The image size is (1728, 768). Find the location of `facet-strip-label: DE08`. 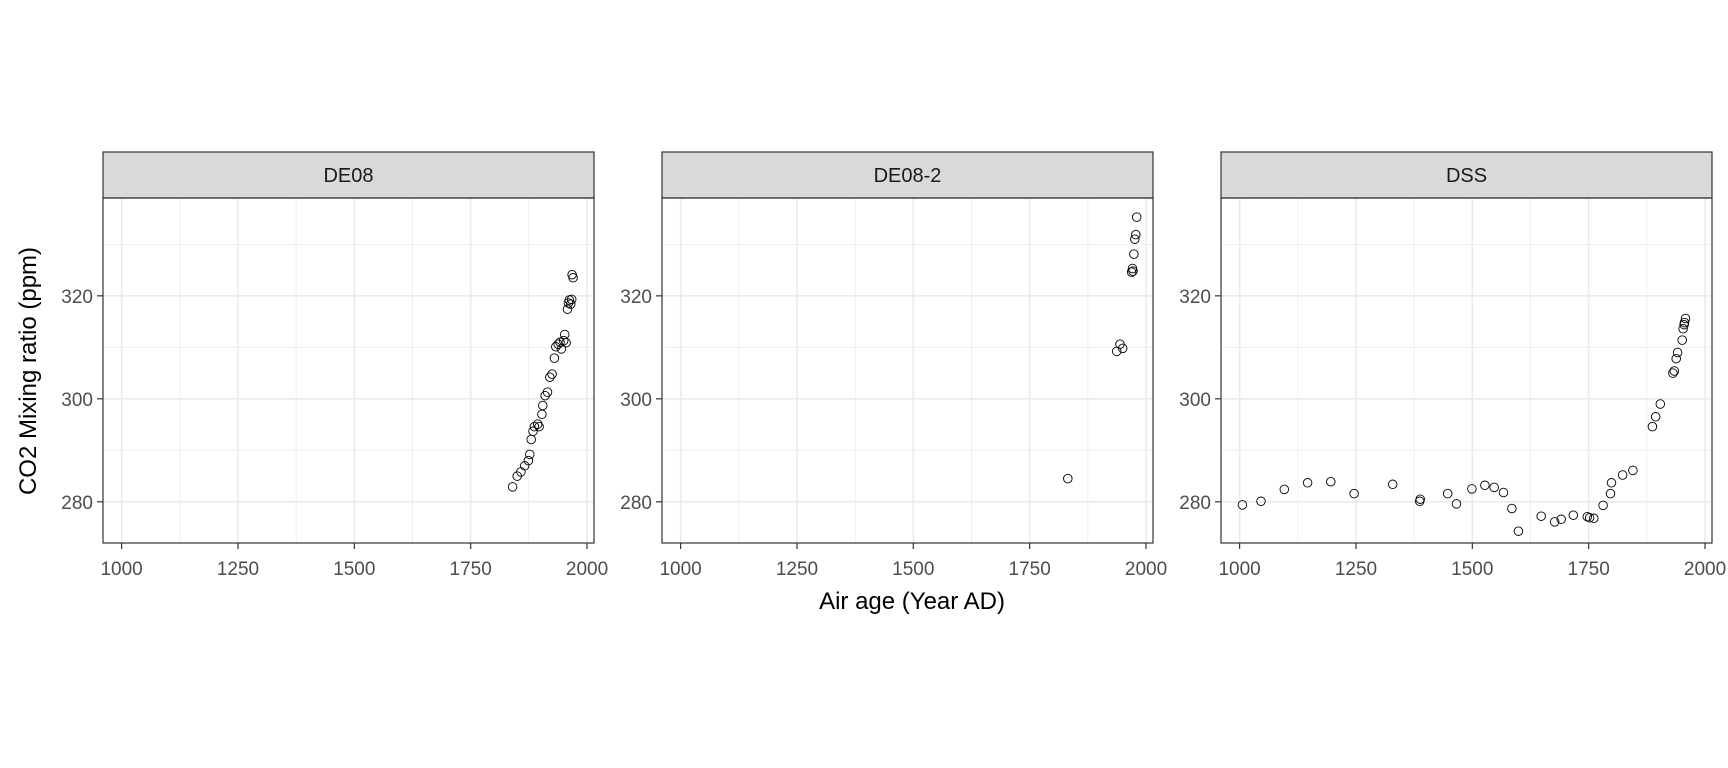

facet-strip-label: DE08 is located at coordinates (348, 176).